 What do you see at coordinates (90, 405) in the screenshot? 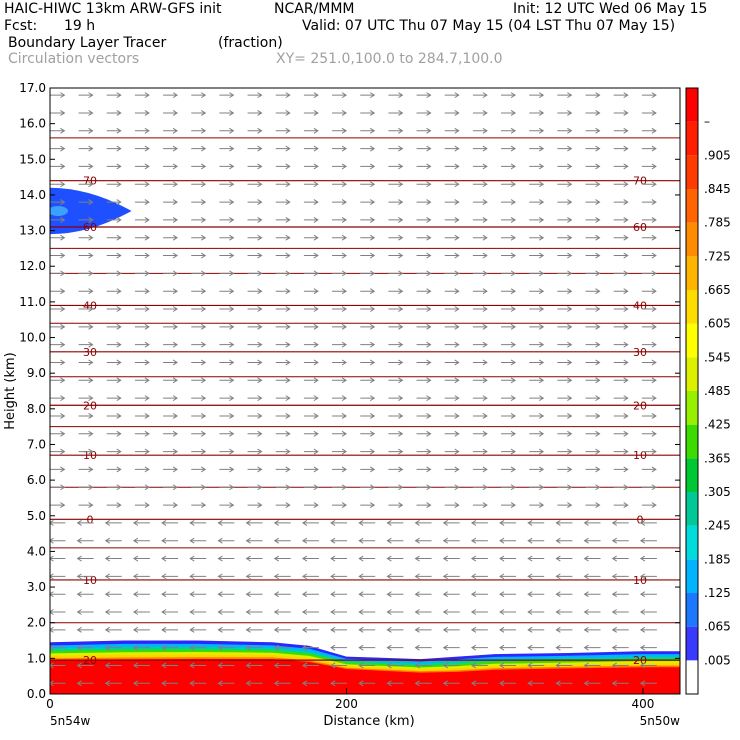
I see `contour-label: 20` at bounding box center [90, 405].